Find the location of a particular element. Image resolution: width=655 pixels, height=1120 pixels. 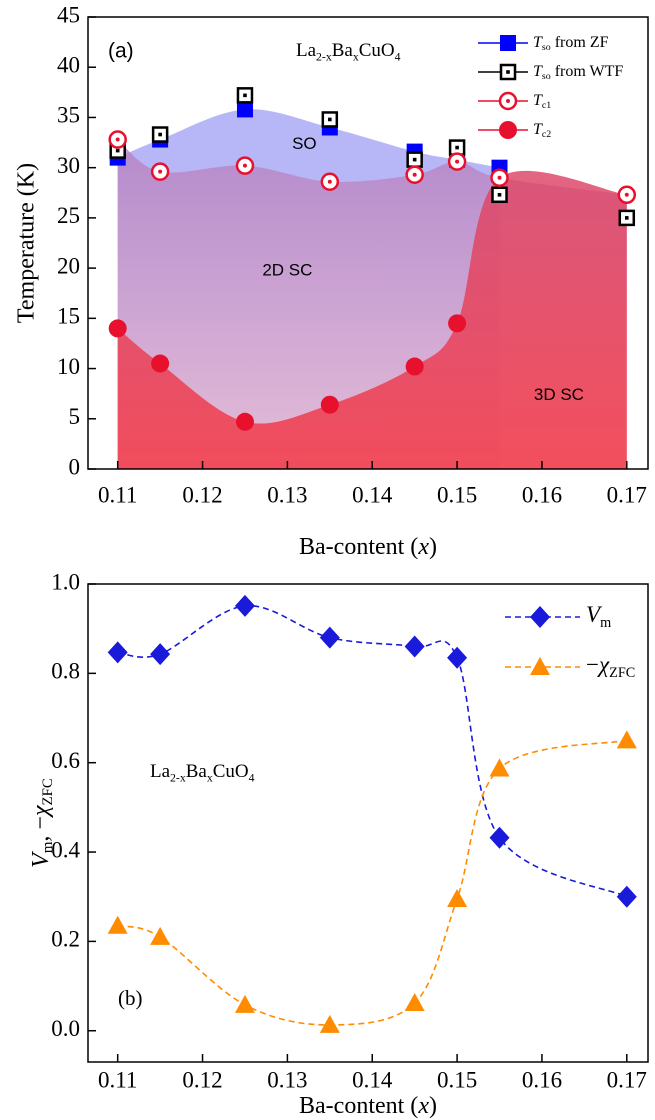

x-axis-title: Ba-content (x) is located at coordinates (368, 1106).